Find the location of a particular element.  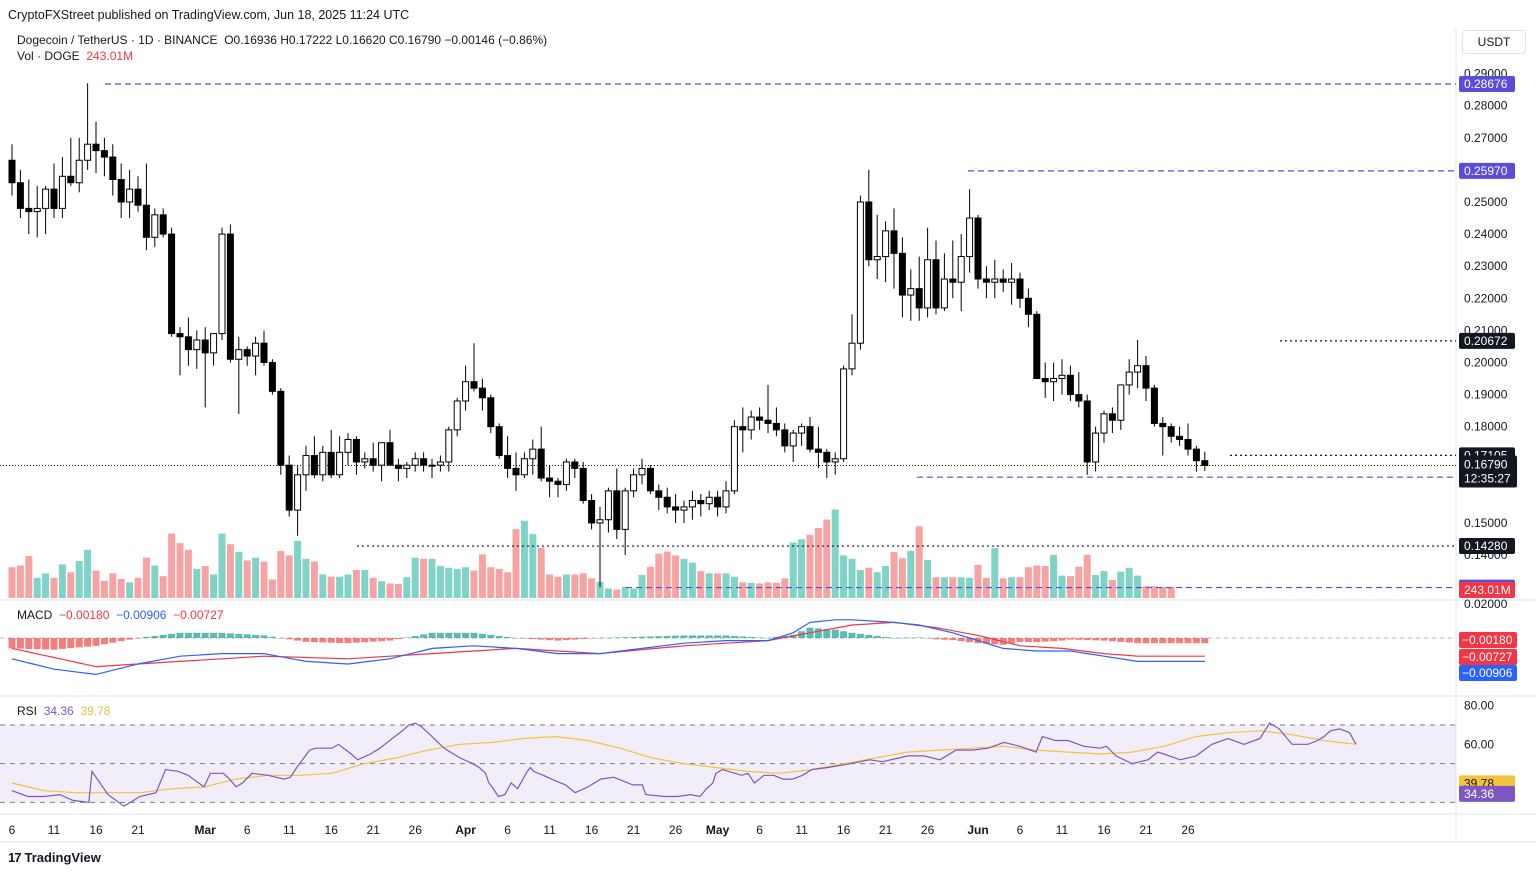

level-label: 0.14280 is located at coordinates (1486, 546).